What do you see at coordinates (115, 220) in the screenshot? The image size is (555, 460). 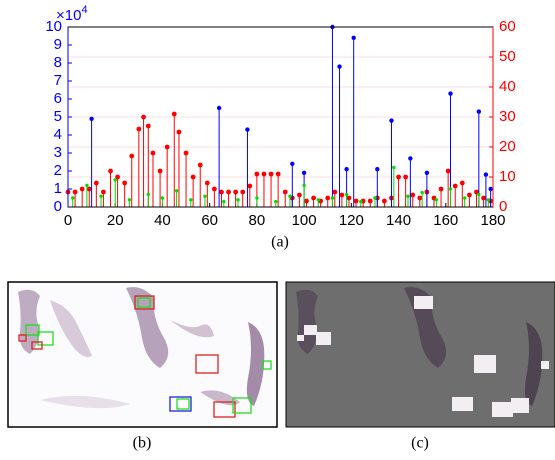 I see `x-tick-label: 20` at bounding box center [115, 220].